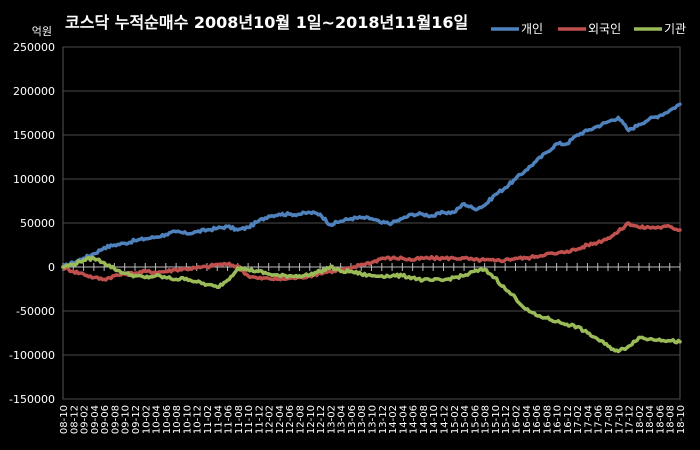 Image resolution: width=700 pixels, height=450 pixels. Describe the element at coordinates (393, 419) in the screenshot. I see `x-tick-label: 14-02` at that location.